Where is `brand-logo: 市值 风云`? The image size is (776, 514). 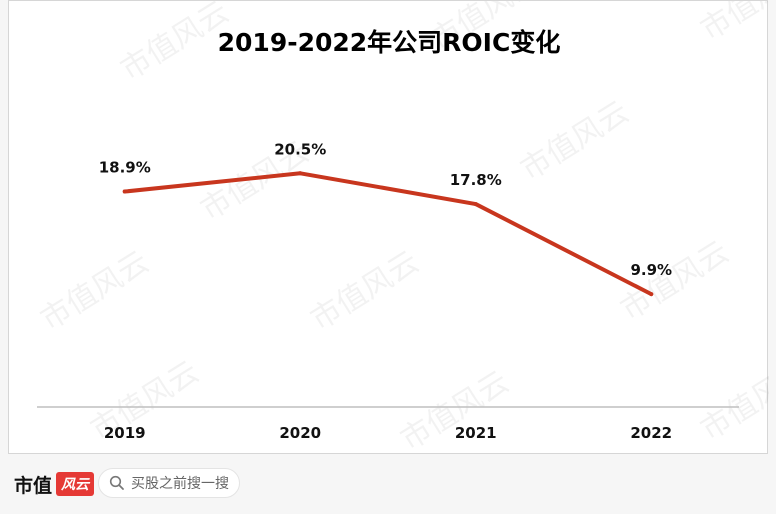 brand-logo: 市值 风云 is located at coordinates (54, 484).